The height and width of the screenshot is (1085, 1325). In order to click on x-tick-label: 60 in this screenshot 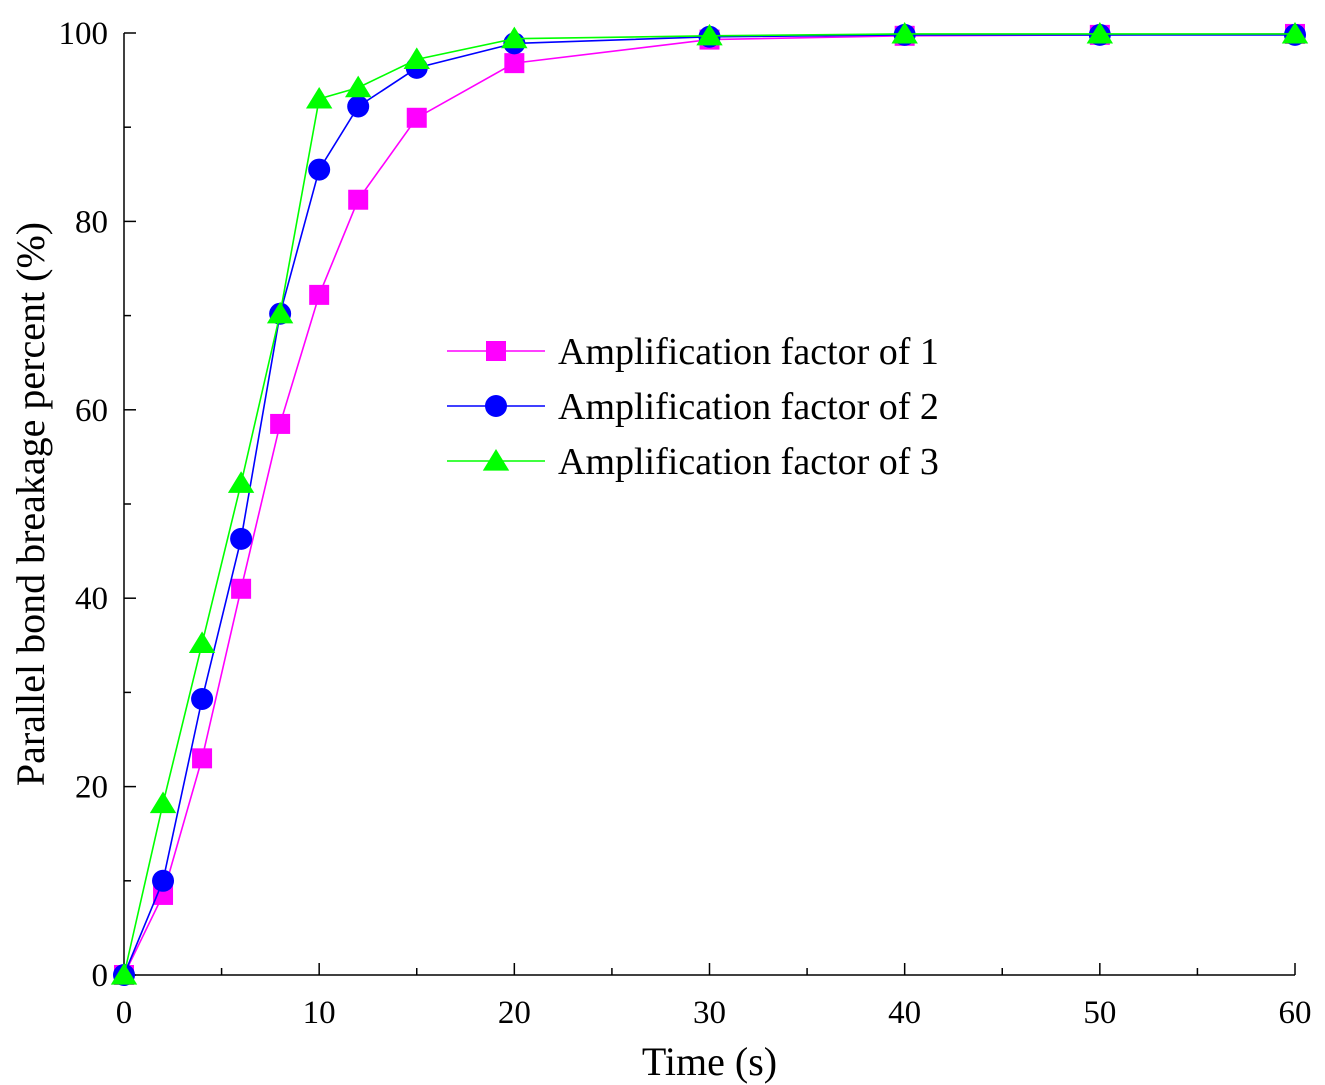, I will do `click(1295, 1013)`.